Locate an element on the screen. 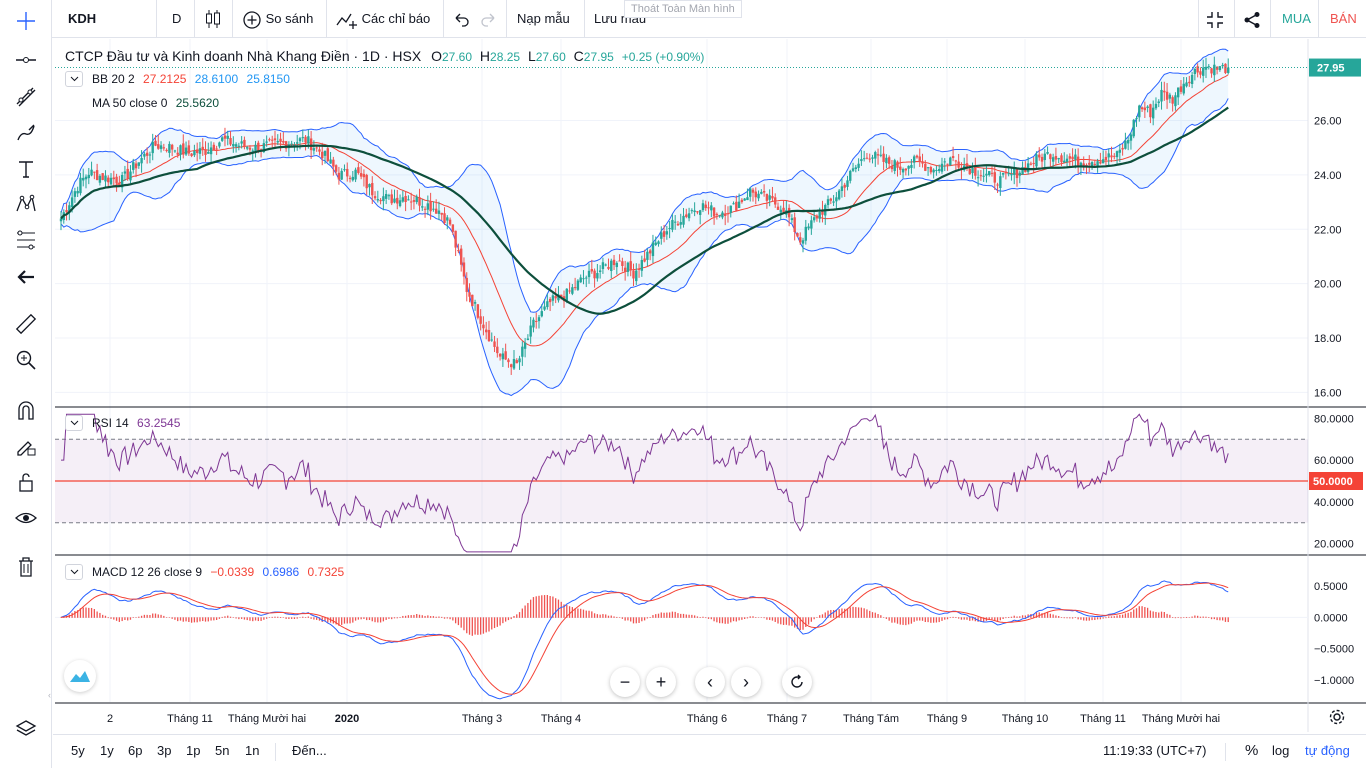 This screenshot has width=1366, height=769. range-6m-button: 6p is located at coordinates (135, 750).